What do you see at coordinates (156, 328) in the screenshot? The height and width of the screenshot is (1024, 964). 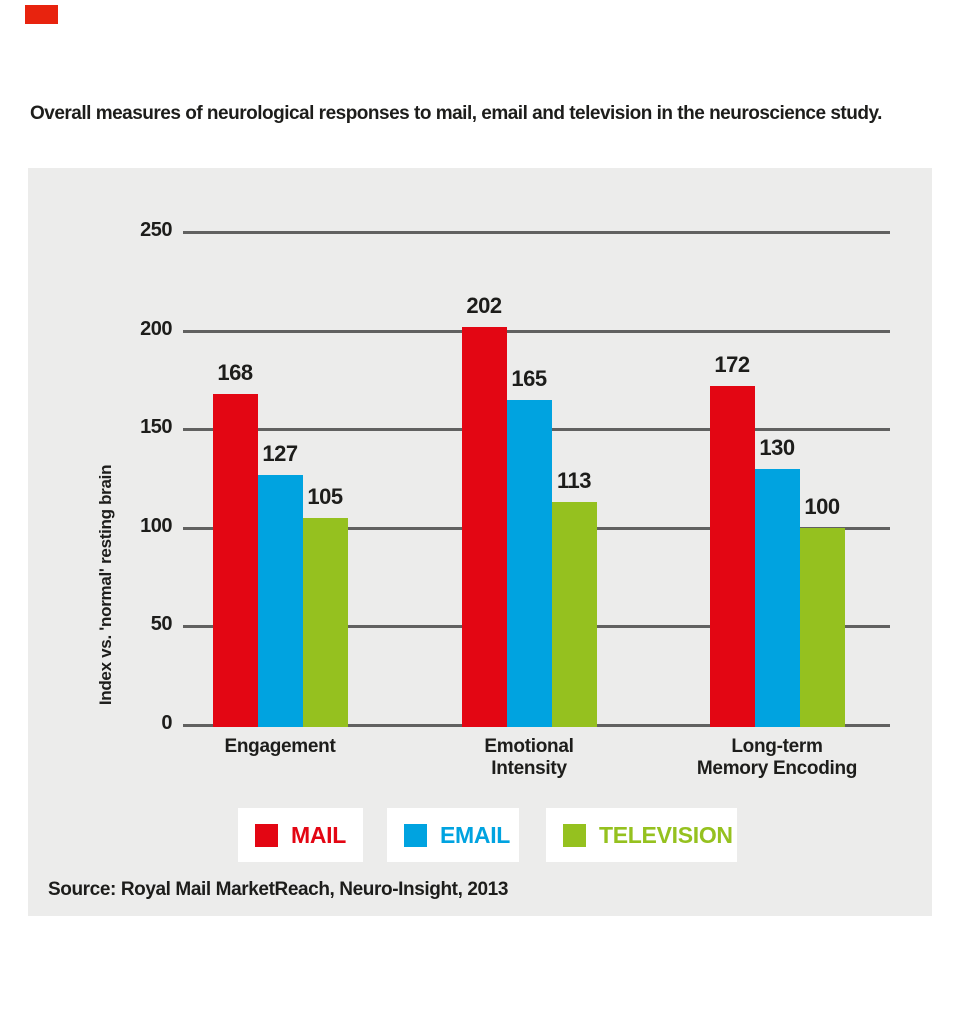 I see `y-tick-label: 200` at bounding box center [156, 328].